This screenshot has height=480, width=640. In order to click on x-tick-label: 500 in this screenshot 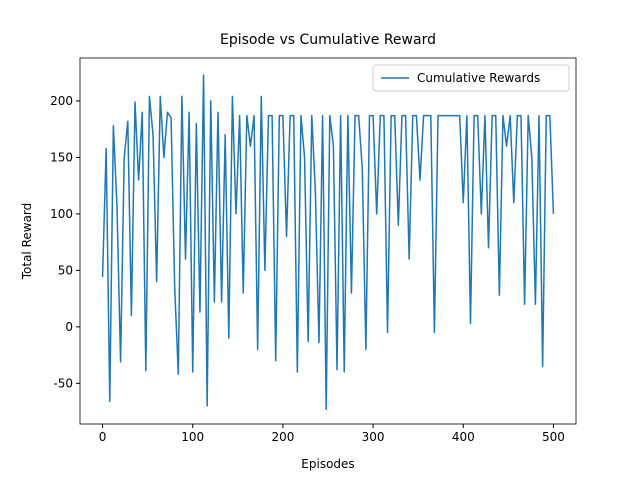, I will do `click(553, 437)`.